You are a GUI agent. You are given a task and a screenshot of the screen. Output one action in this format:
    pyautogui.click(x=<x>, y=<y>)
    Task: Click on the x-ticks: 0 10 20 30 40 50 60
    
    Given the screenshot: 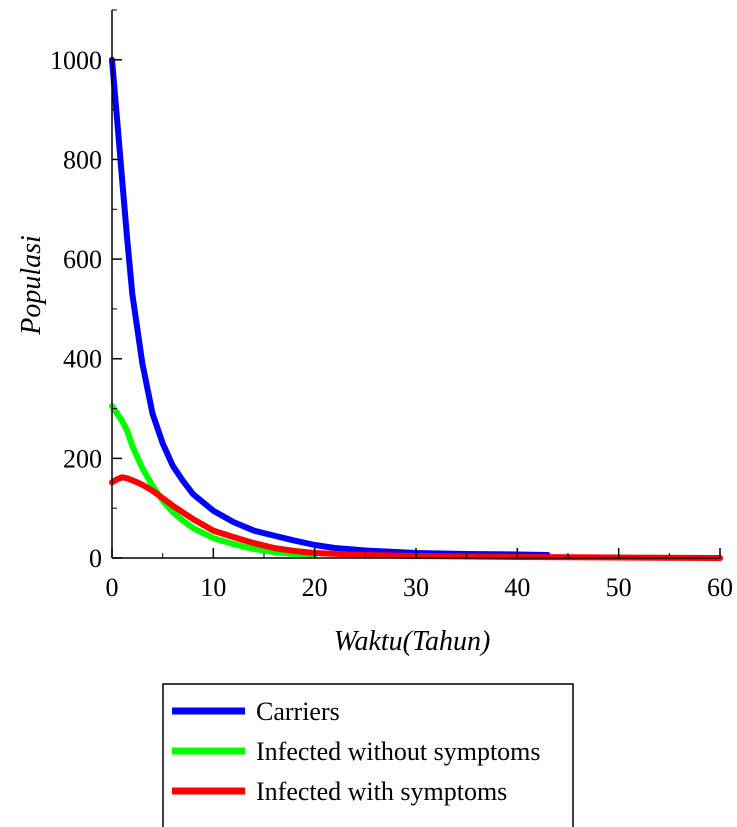 What is the action you would take?
    pyautogui.click(x=419, y=575)
    